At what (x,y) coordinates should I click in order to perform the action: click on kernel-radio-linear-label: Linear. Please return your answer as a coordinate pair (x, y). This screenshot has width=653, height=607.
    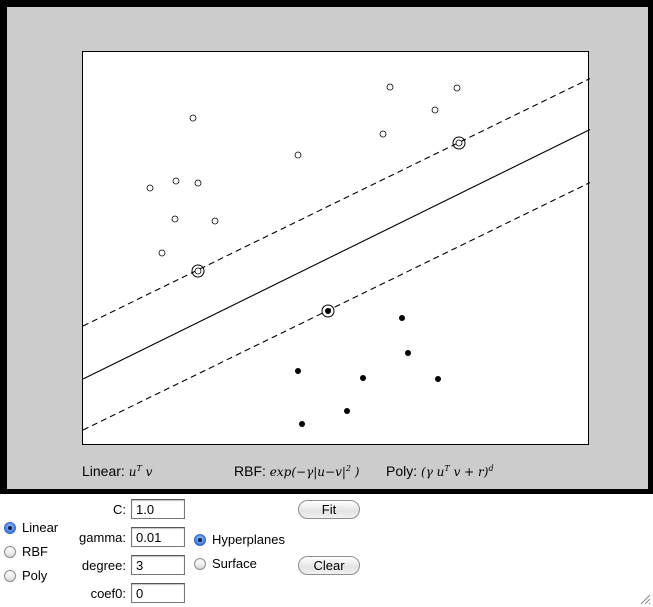
    Looking at the image, I should click on (40, 527).